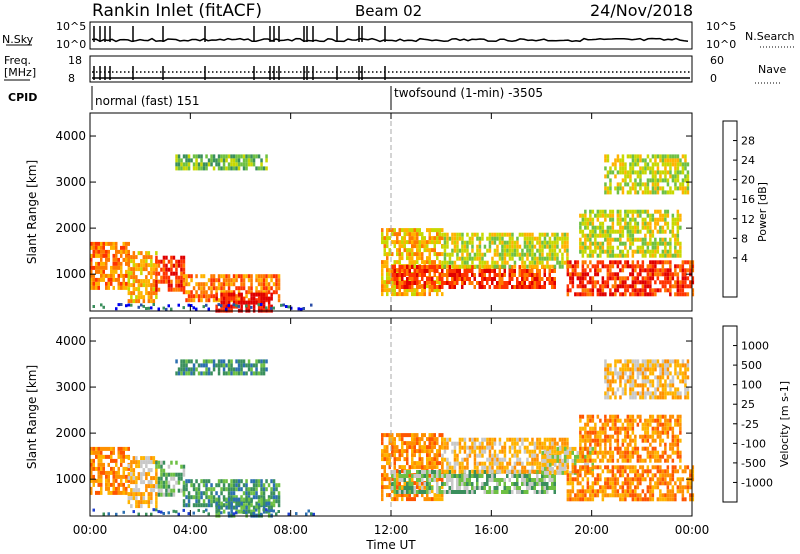 The height and width of the screenshot is (554, 800). I want to click on colorbar-tick-label: 8, so click(744, 238).